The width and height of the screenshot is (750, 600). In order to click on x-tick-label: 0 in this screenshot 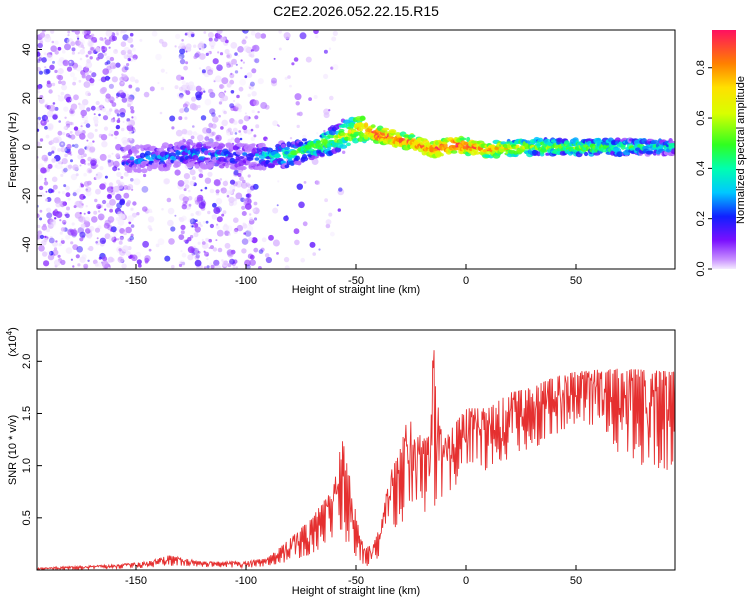, I will do `click(466, 581)`.